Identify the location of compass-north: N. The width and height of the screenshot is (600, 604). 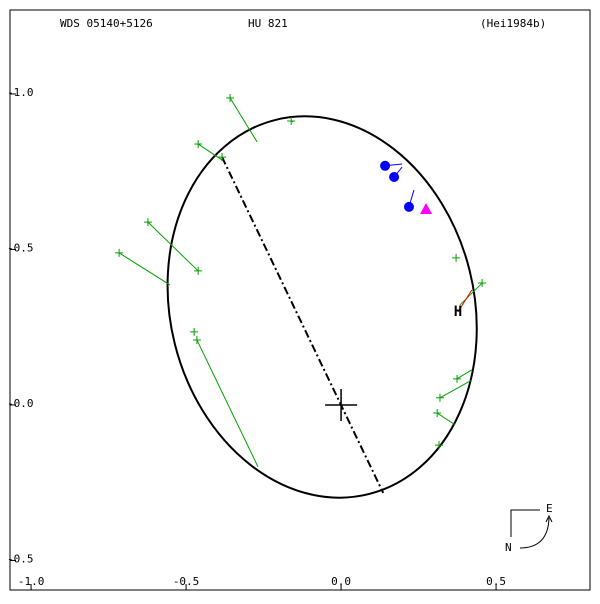
(508, 547).